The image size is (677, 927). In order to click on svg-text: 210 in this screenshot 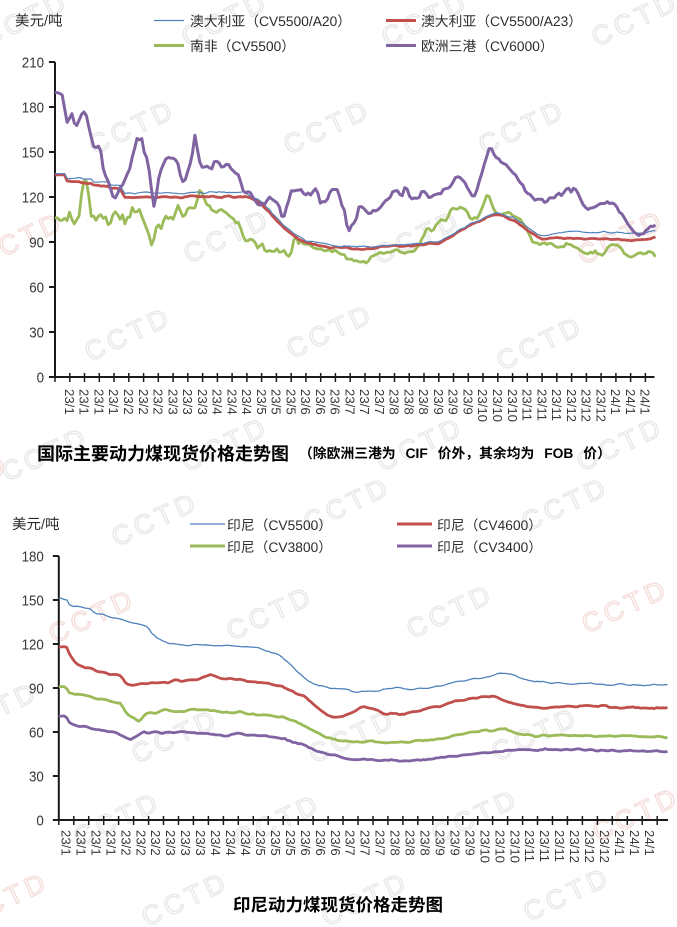, I will do `click(33, 62)`.